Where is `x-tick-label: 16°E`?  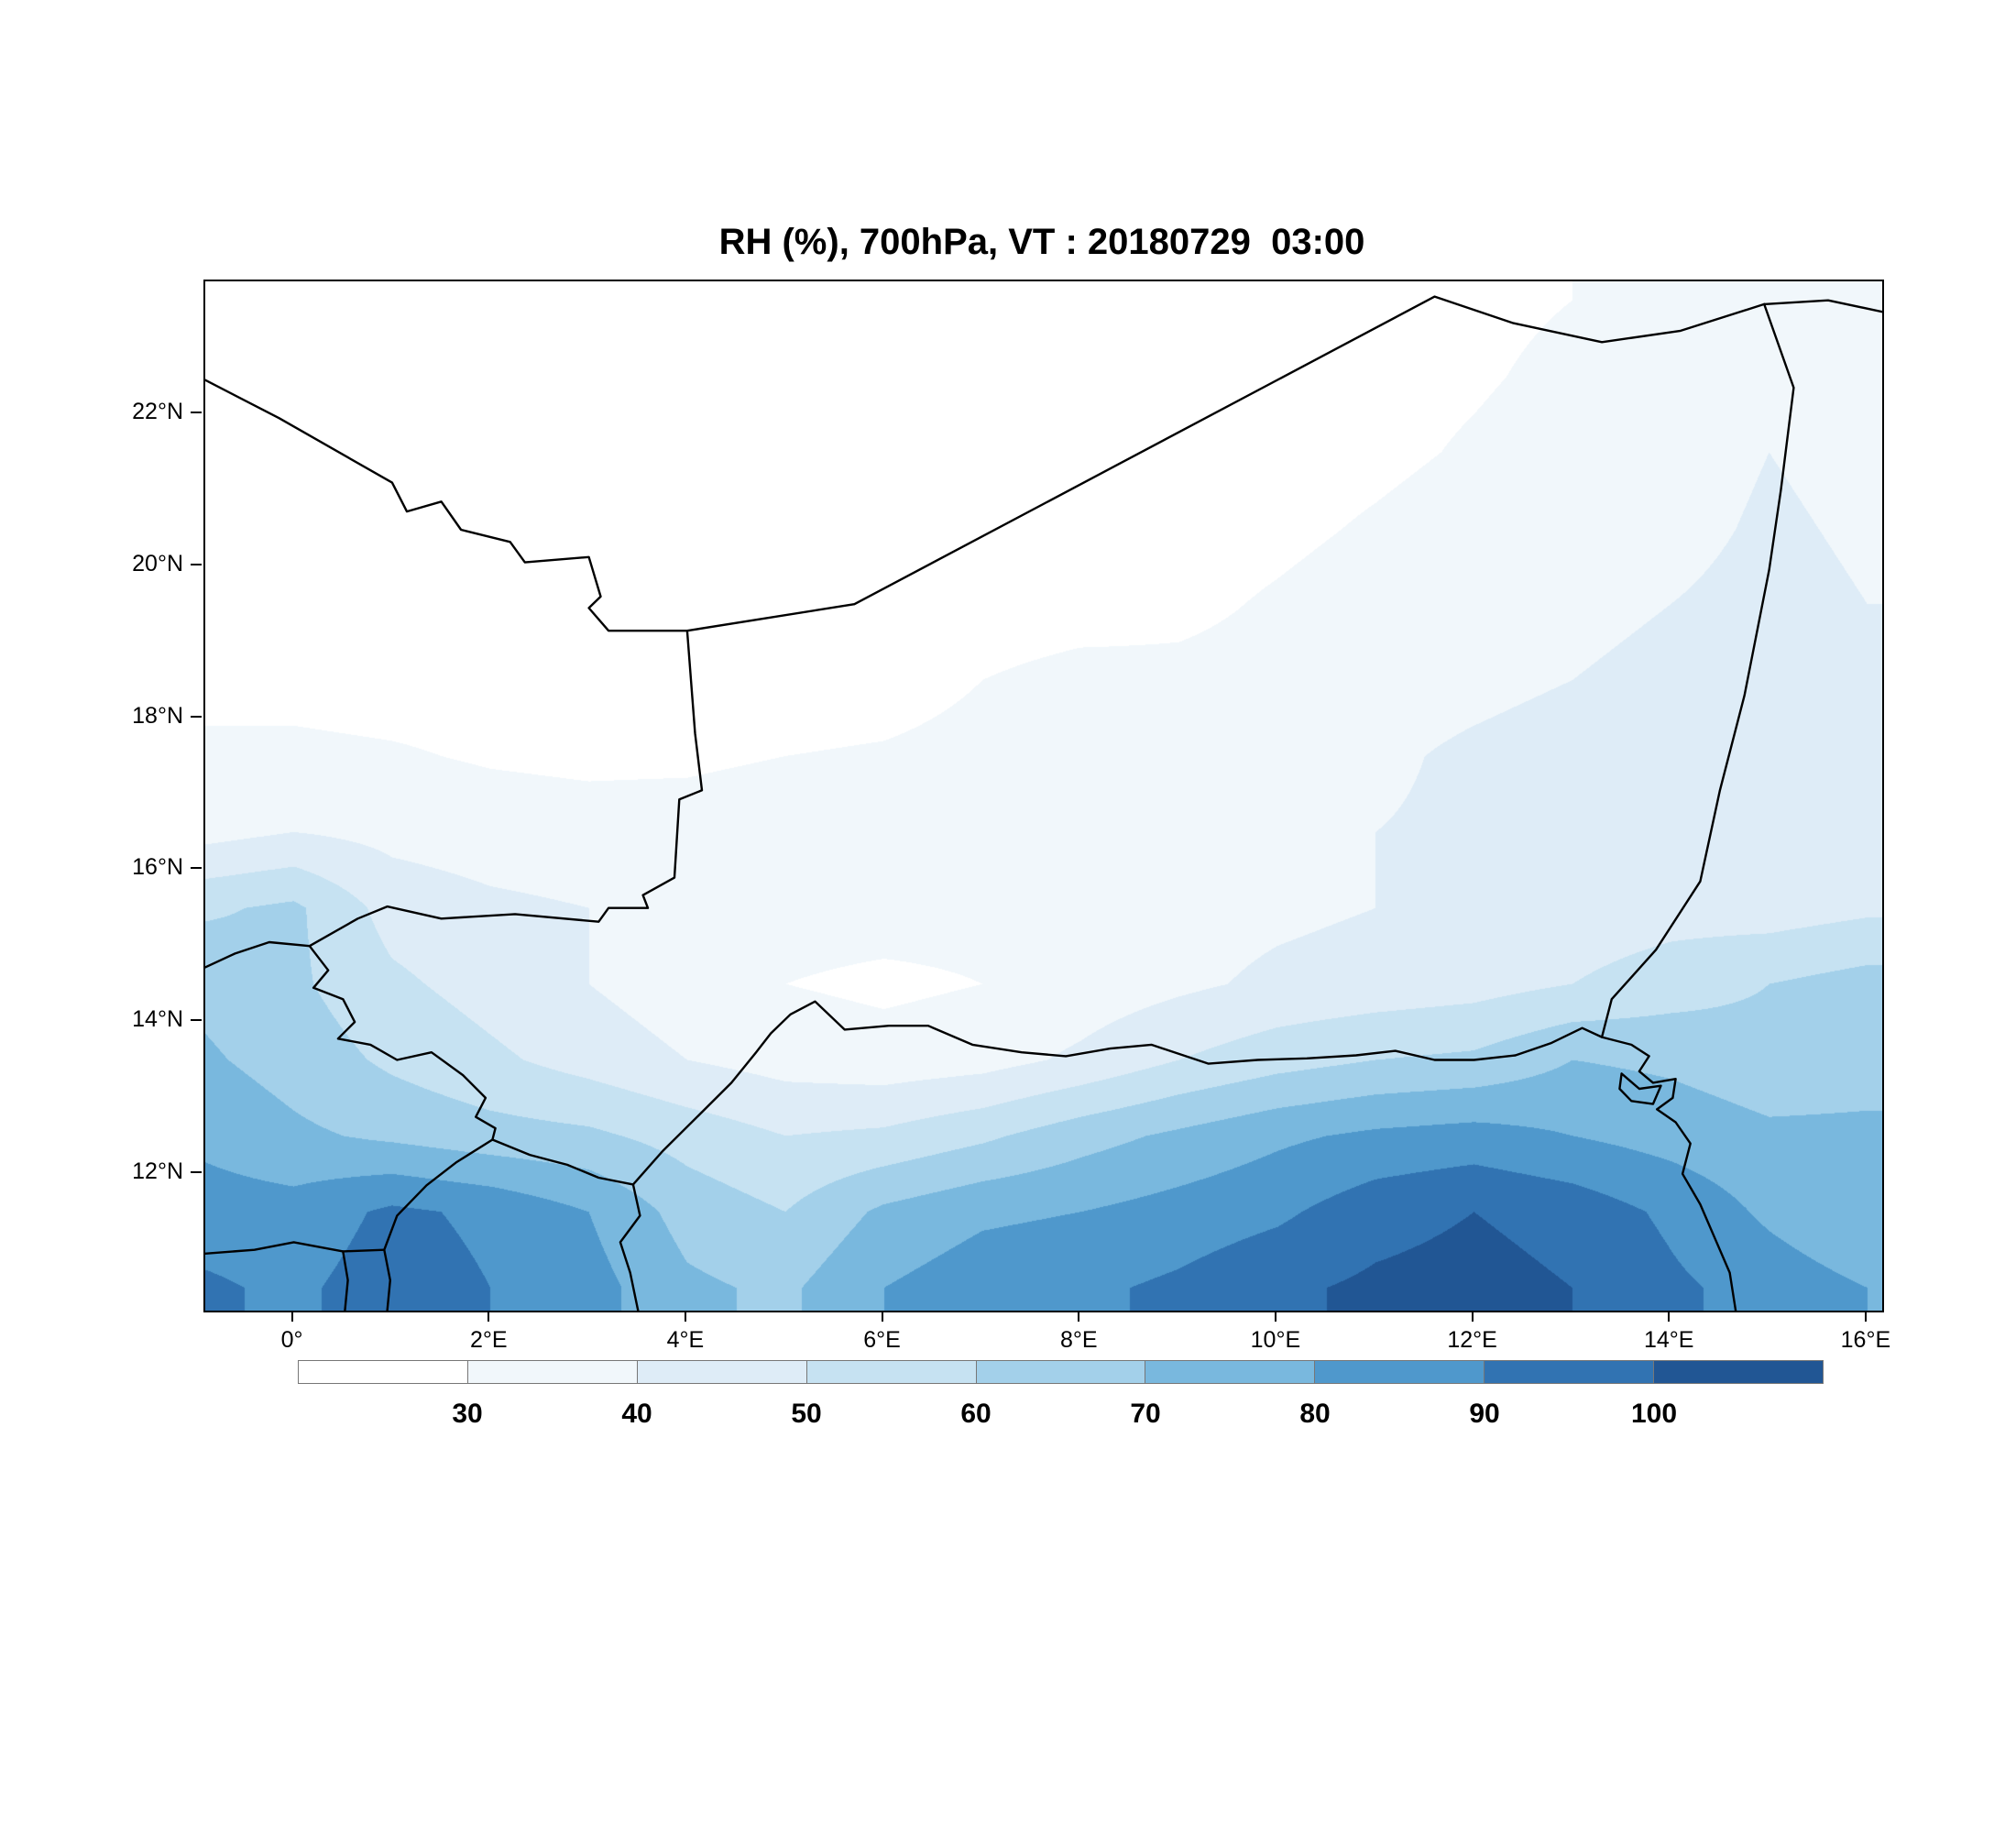 x-tick-label: 16°E is located at coordinates (1865, 1340).